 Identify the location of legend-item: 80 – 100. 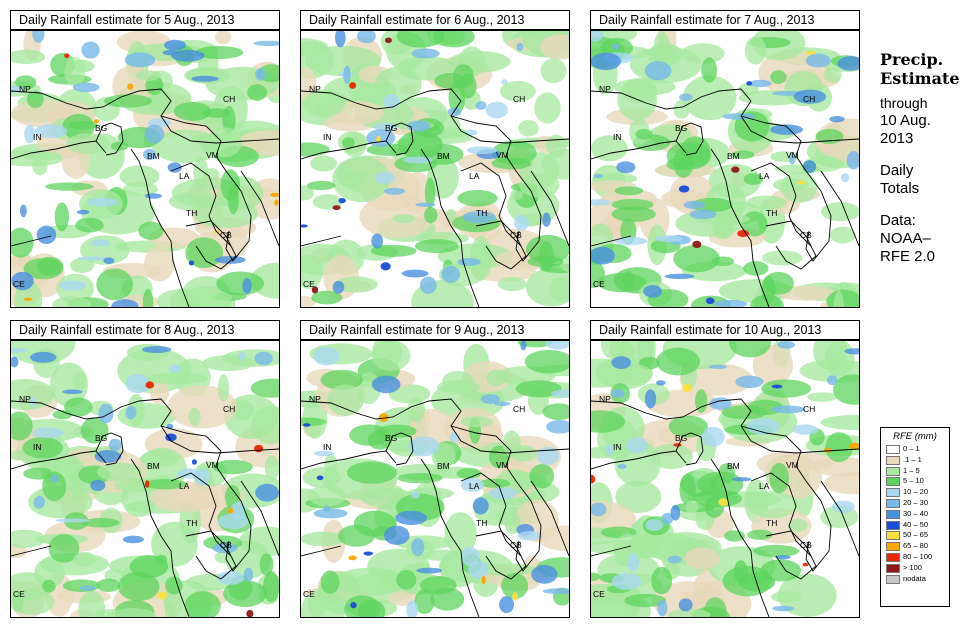
(917, 557).